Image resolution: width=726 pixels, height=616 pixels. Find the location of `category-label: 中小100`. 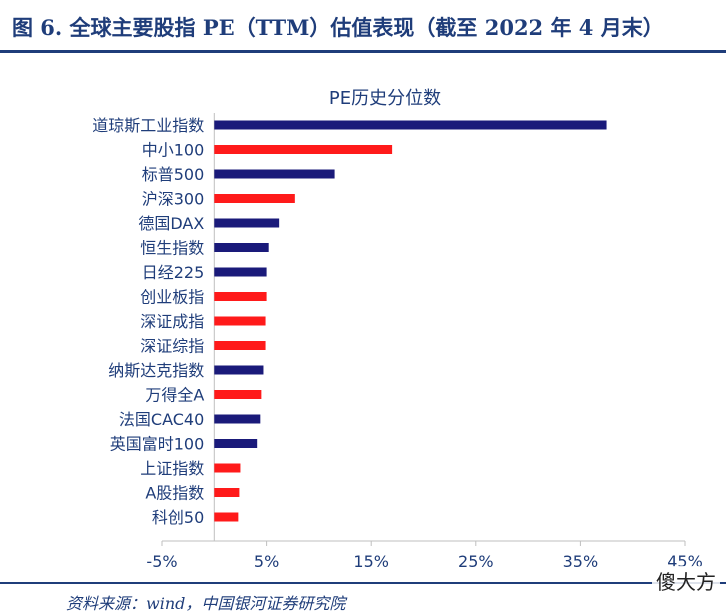

category-label: 中小100 is located at coordinates (173, 150).